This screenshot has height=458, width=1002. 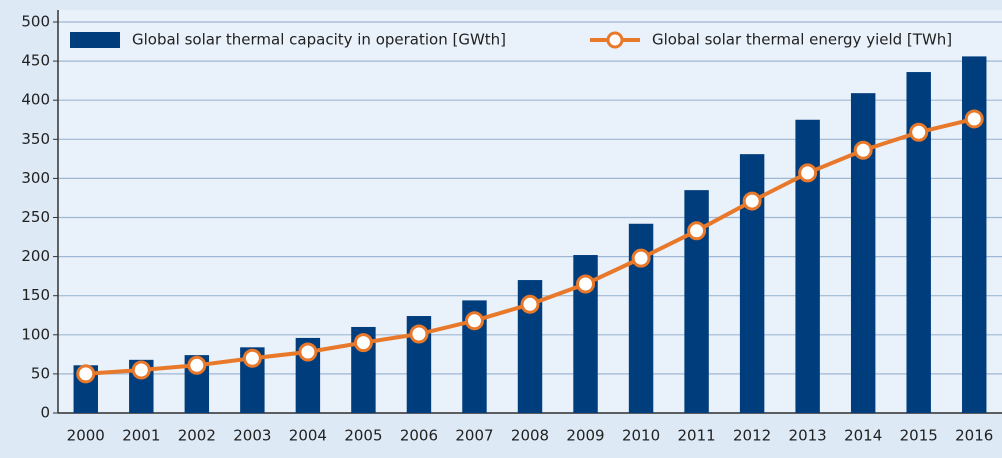 I want to click on y-tick-label: 100, so click(x=35, y=334).